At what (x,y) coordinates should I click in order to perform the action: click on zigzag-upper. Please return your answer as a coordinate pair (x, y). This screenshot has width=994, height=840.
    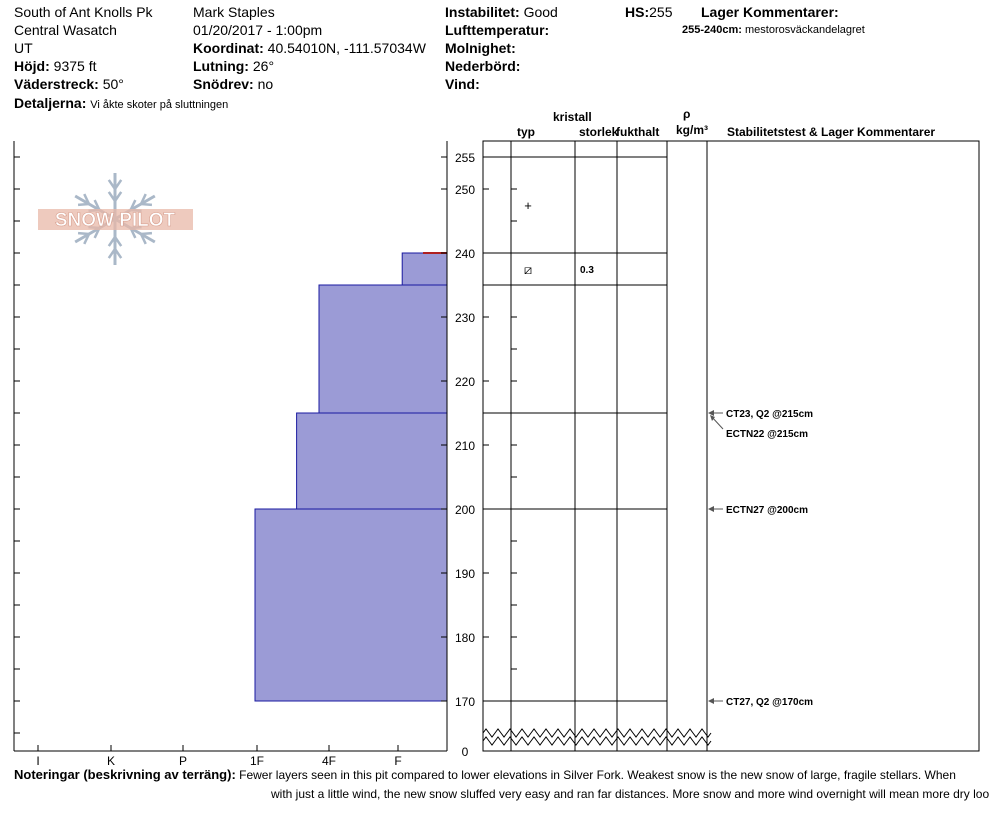
    Looking at the image, I should click on (597, 733).